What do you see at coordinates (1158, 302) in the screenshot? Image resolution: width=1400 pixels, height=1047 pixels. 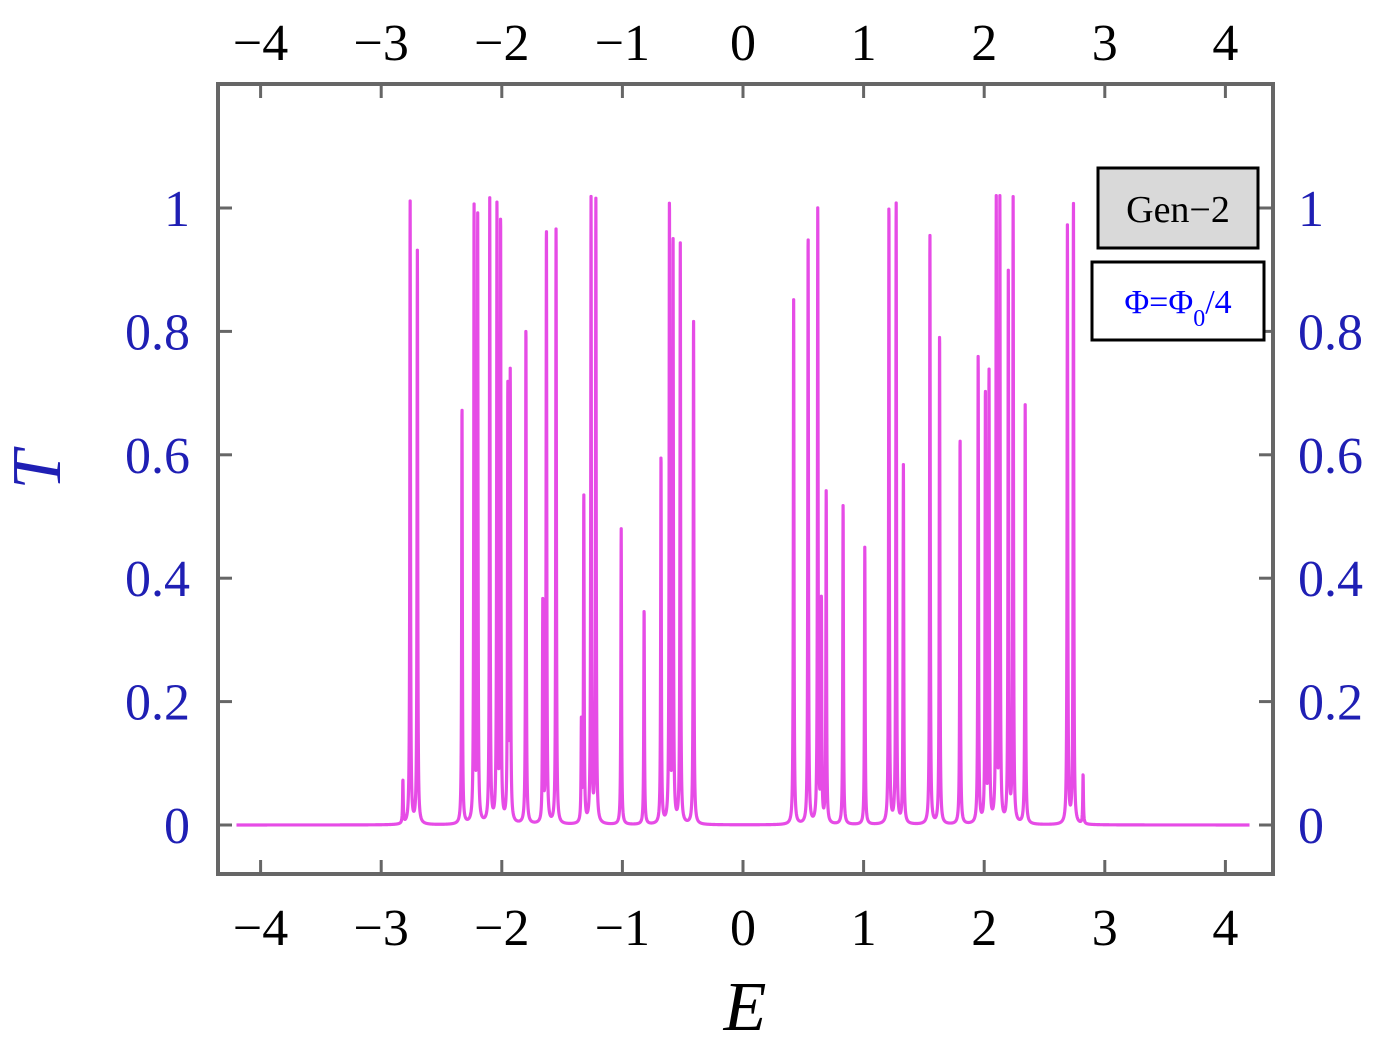 I see `legend-flux-main: Φ=Φ` at bounding box center [1158, 302].